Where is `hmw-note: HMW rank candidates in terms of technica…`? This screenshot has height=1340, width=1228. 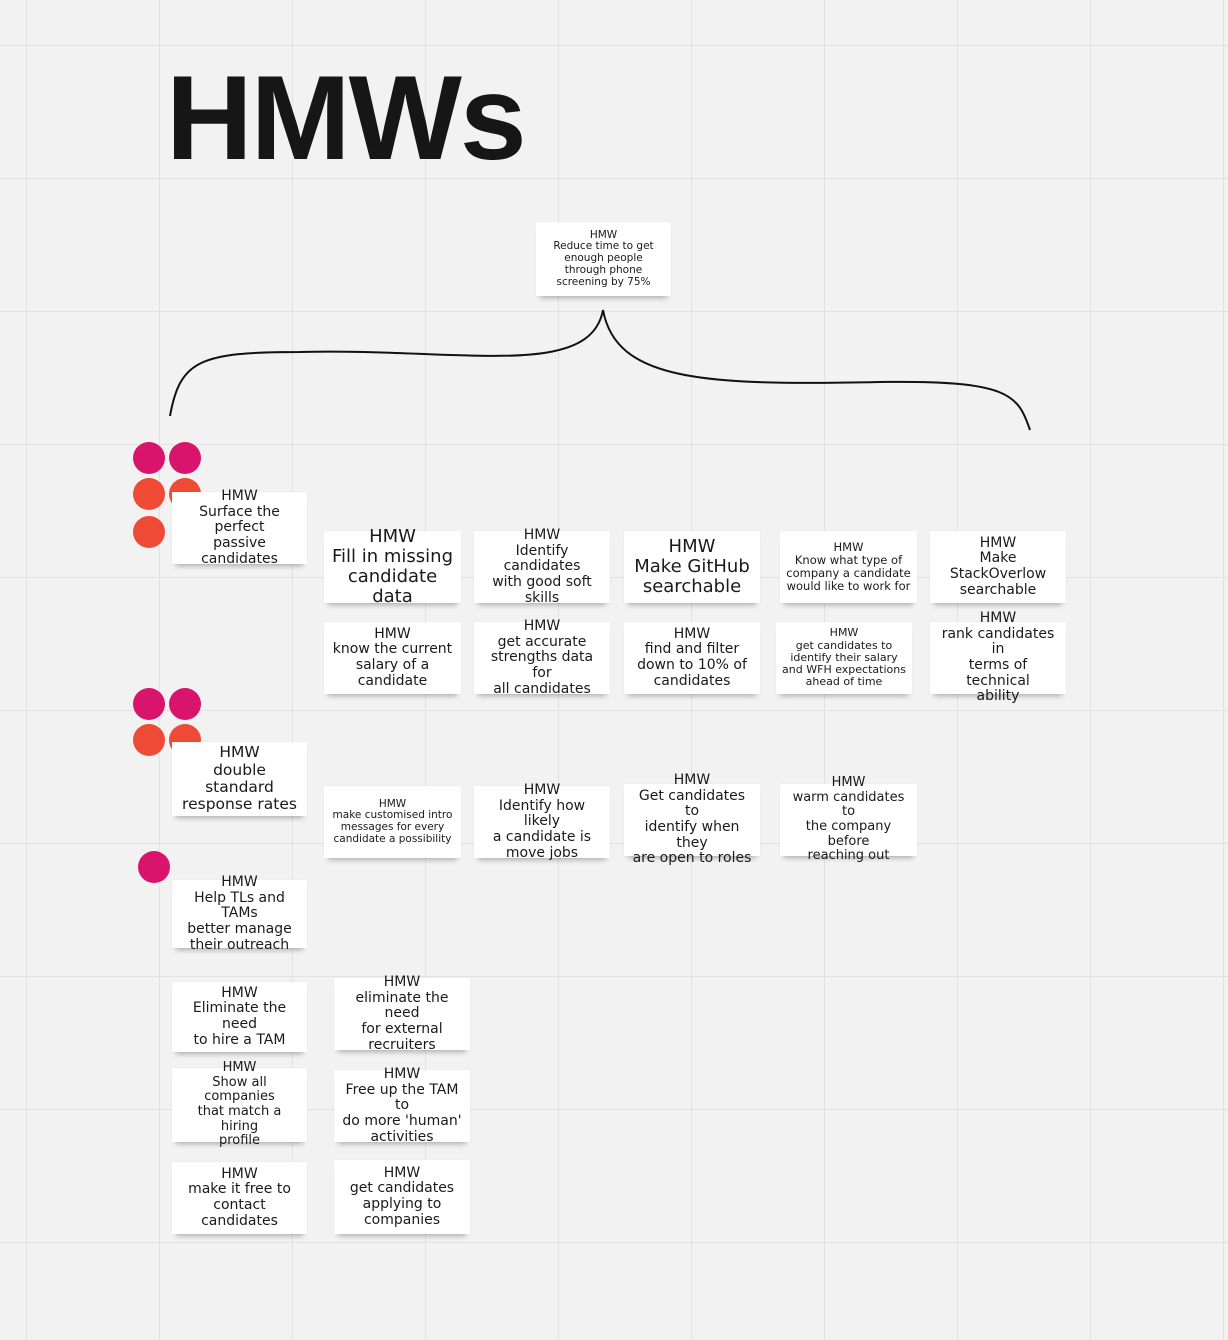
hmw-note: HMW rank candidates in terms of technica… is located at coordinates (998, 657).